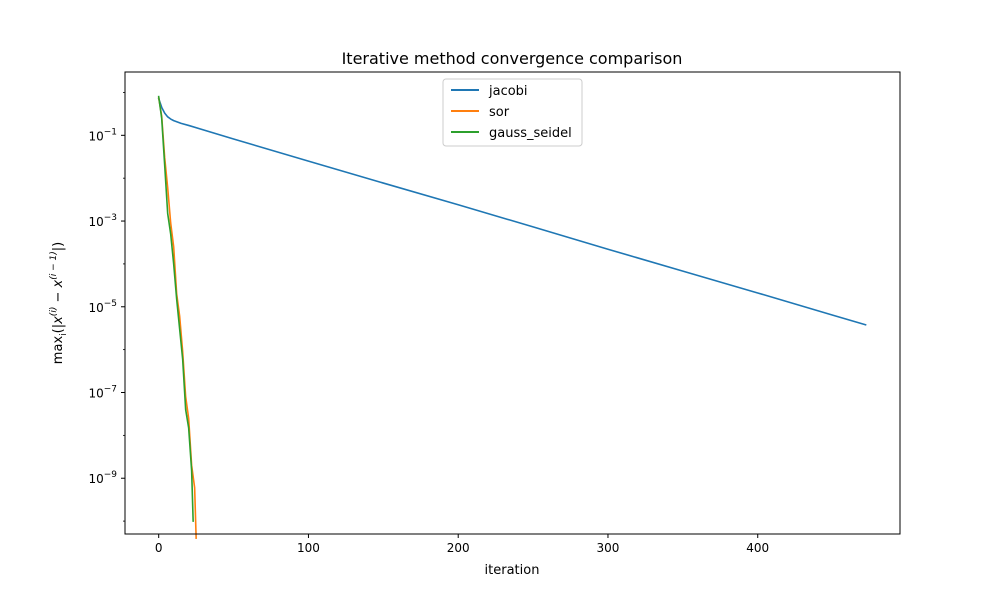  I want to click on series-line-gauss-seidel, so click(175, 308).